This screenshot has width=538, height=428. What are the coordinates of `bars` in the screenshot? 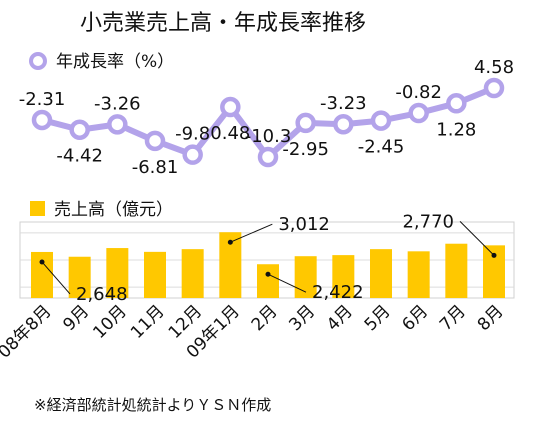 It's located at (268, 265).